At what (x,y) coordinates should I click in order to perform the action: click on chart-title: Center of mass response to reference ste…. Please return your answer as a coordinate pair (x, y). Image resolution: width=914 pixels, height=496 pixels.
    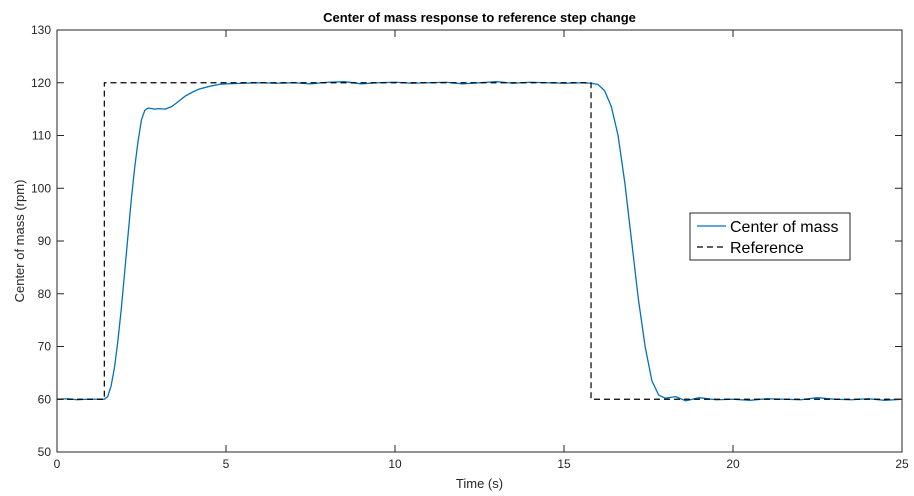
    Looking at the image, I should click on (479, 17).